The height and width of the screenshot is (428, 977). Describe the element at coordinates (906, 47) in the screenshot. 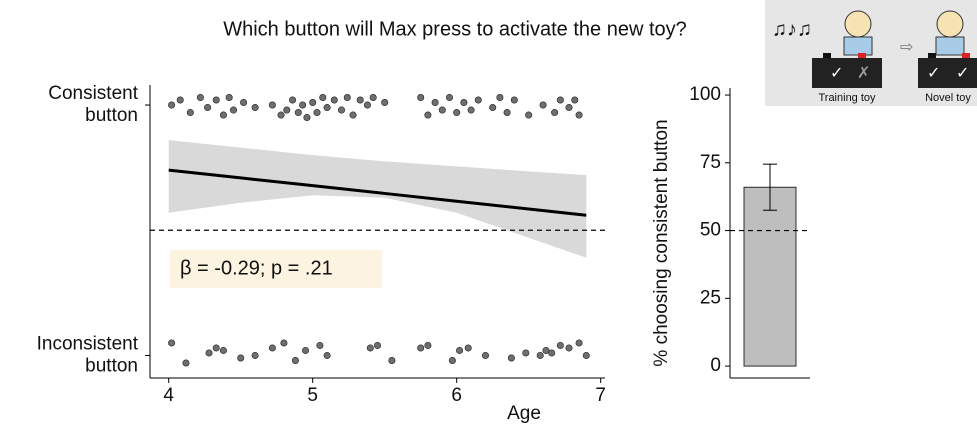

I see `arrow: ⇨` at that location.